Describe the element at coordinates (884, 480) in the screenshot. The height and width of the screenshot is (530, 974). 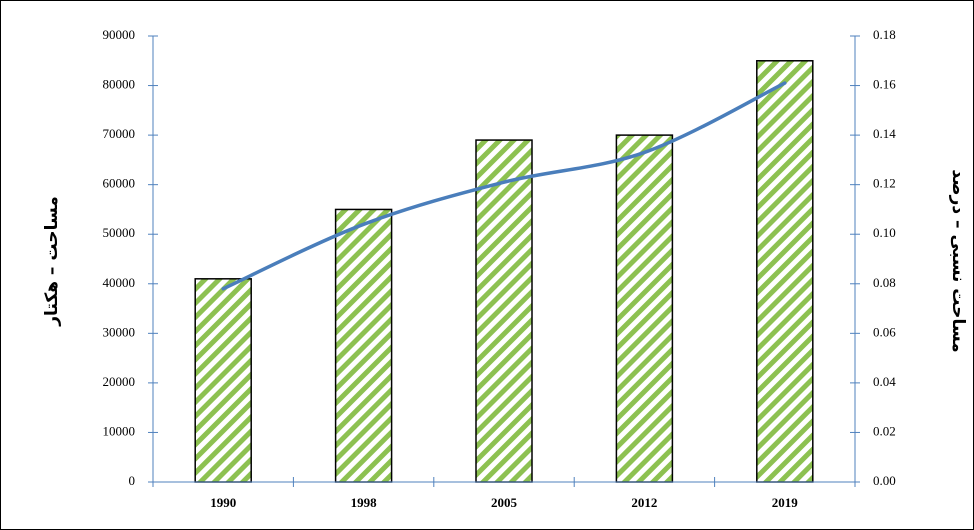
I see `y2-tick-label: 0.00` at that location.